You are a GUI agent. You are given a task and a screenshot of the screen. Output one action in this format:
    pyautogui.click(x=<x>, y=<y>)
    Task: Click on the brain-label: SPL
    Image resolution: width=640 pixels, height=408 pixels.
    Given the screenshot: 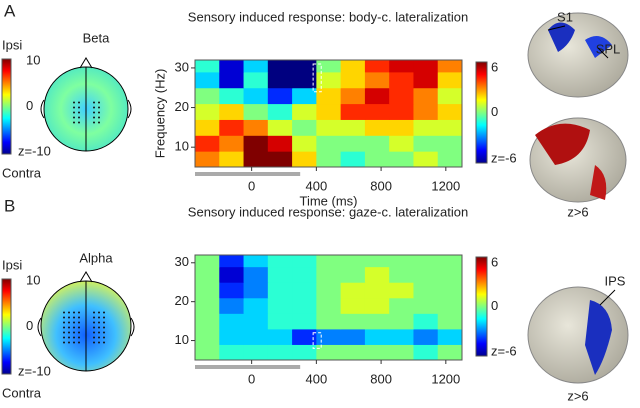 What is the action you would take?
    pyautogui.click(x=608, y=48)
    